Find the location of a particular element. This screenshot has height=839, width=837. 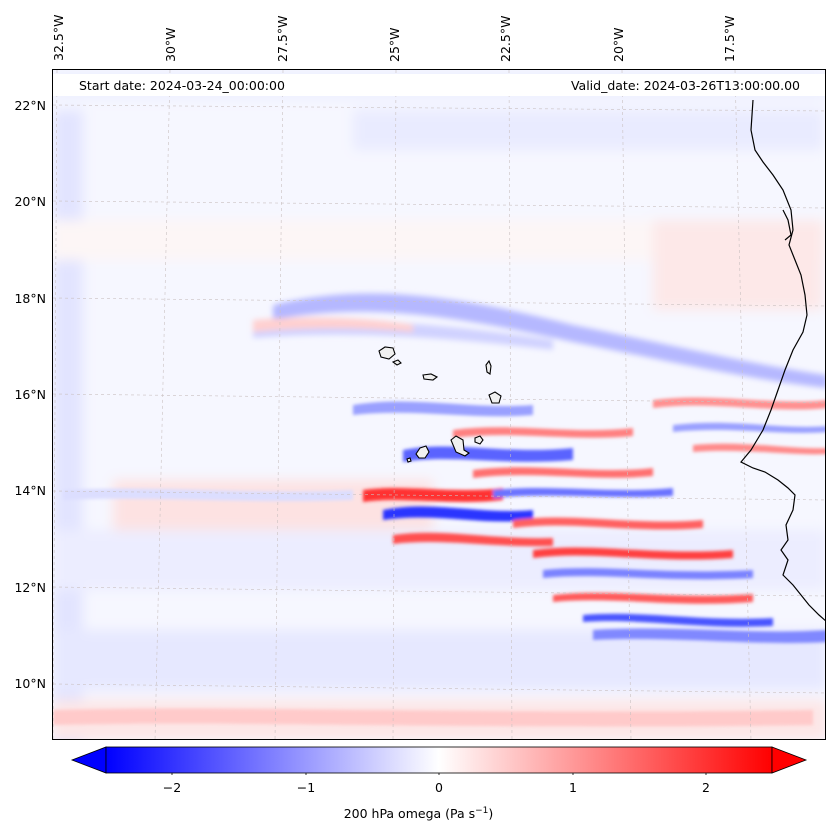

lat-label: 18°N is located at coordinates (30, 298).